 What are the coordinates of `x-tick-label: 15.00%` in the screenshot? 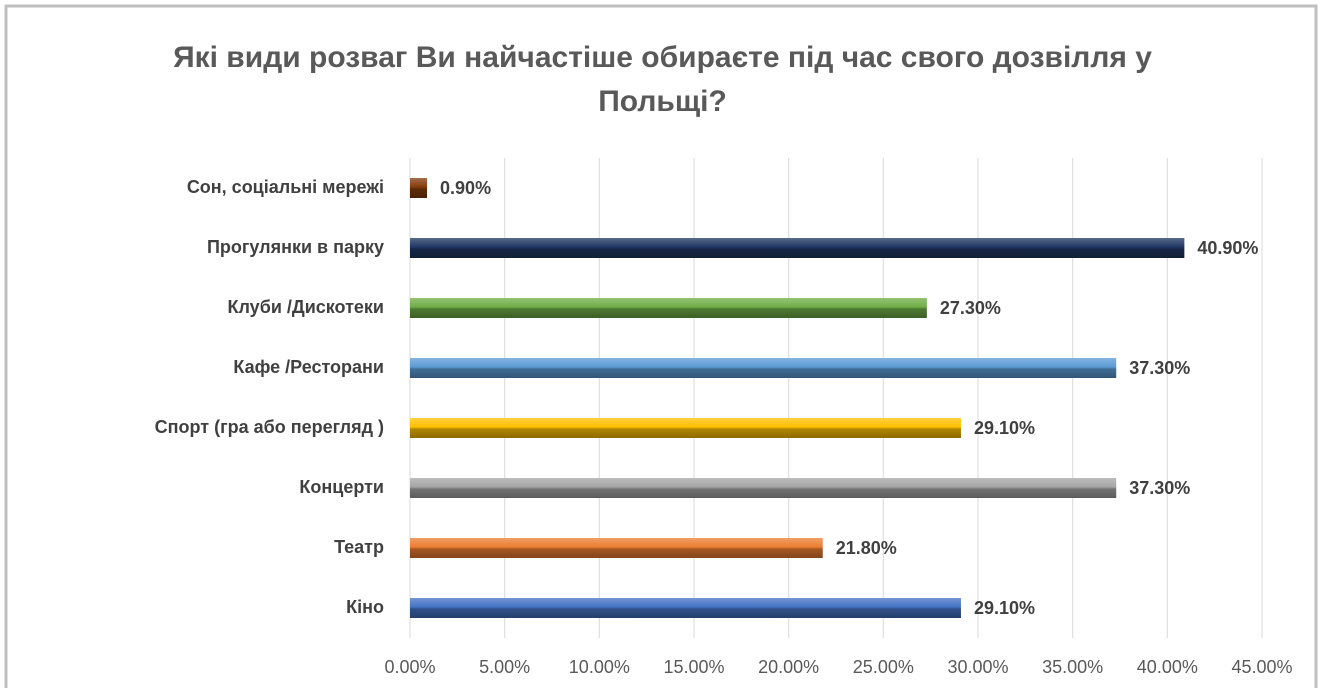 It's located at (693, 667).